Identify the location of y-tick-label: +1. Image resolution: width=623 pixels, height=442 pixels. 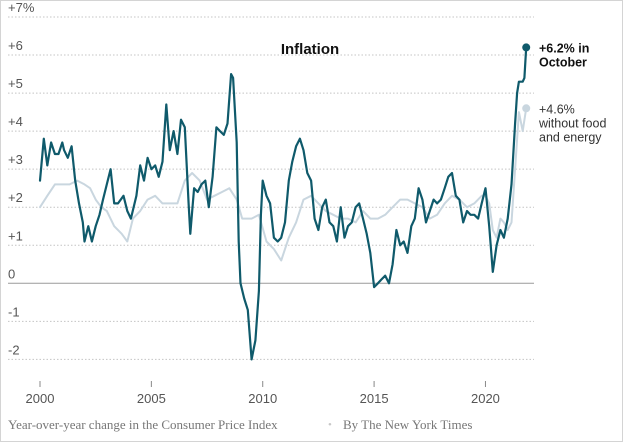
(15, 235).